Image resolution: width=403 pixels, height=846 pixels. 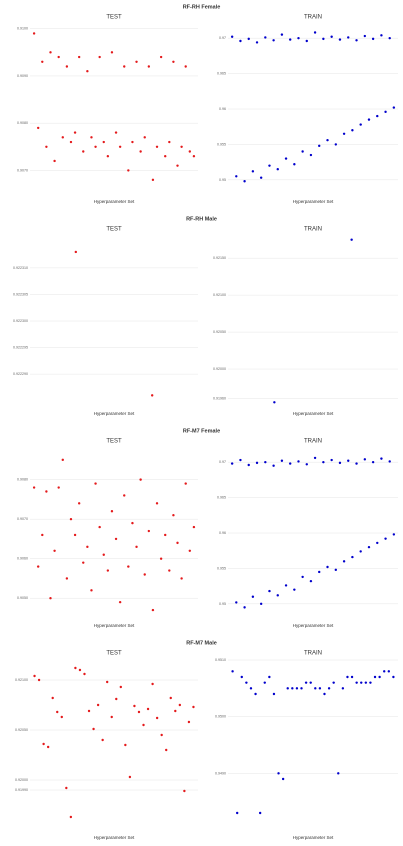 What do you see at coordinates (221, 144) in the screenshot?
I see `y-tick-label: 0.955` at bounding box center [221, 144].